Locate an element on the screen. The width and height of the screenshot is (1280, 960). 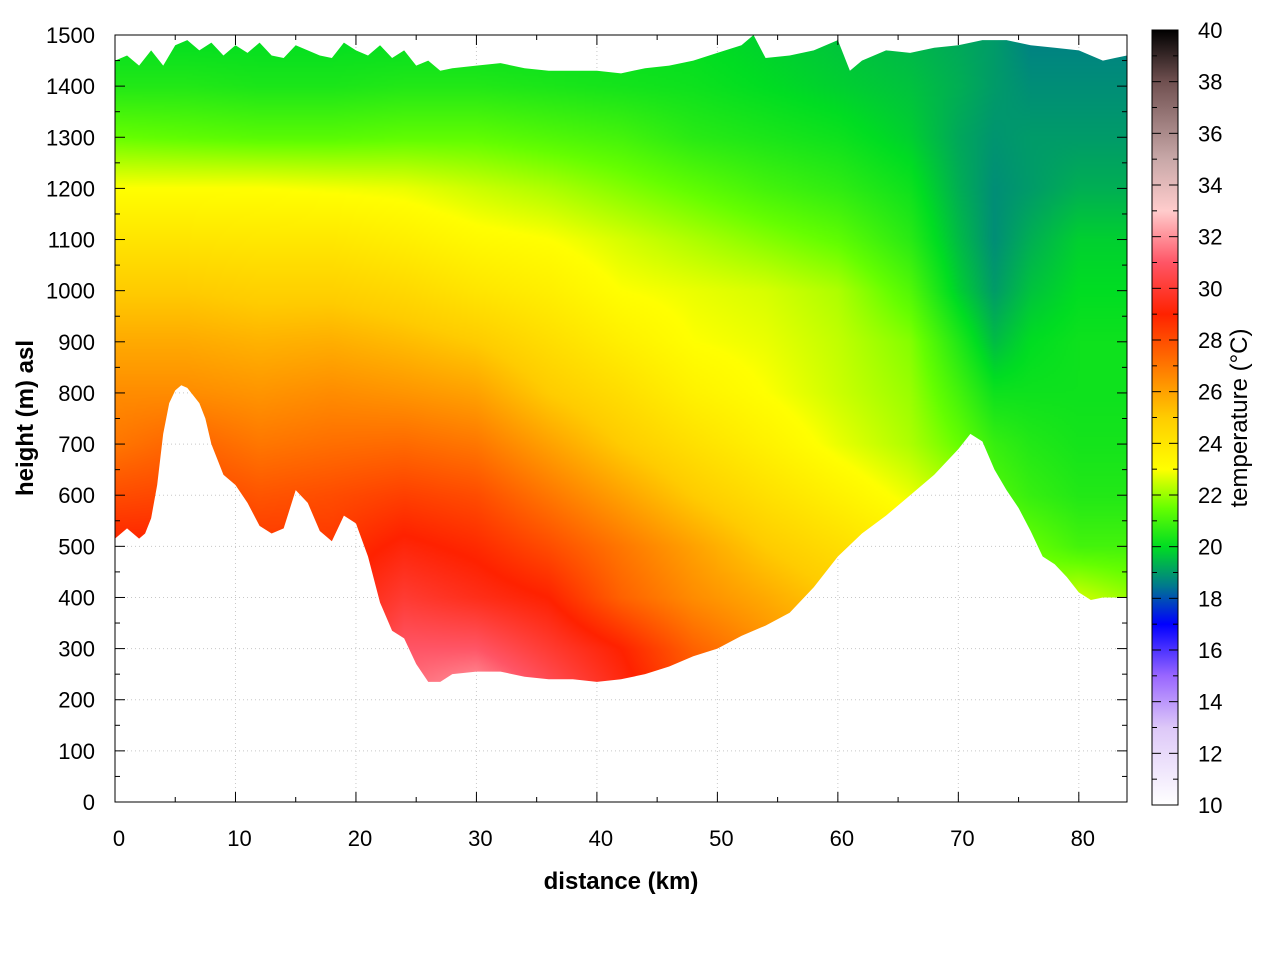
colorbar-tick-label: 16 is located at coordinates (1210, 650).